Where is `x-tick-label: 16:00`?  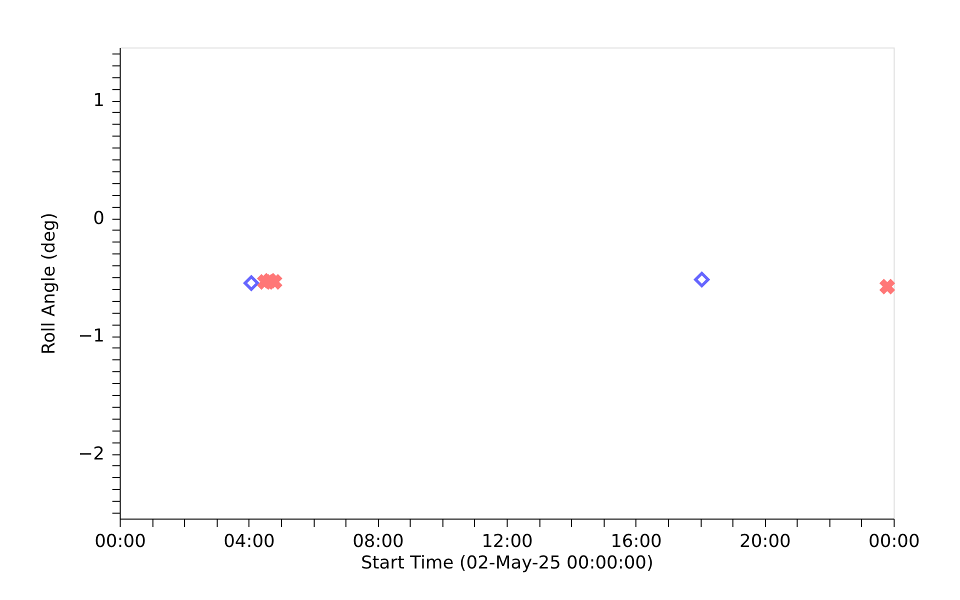
x-tick-label: 16:00 is located at coordinates (636, 541).